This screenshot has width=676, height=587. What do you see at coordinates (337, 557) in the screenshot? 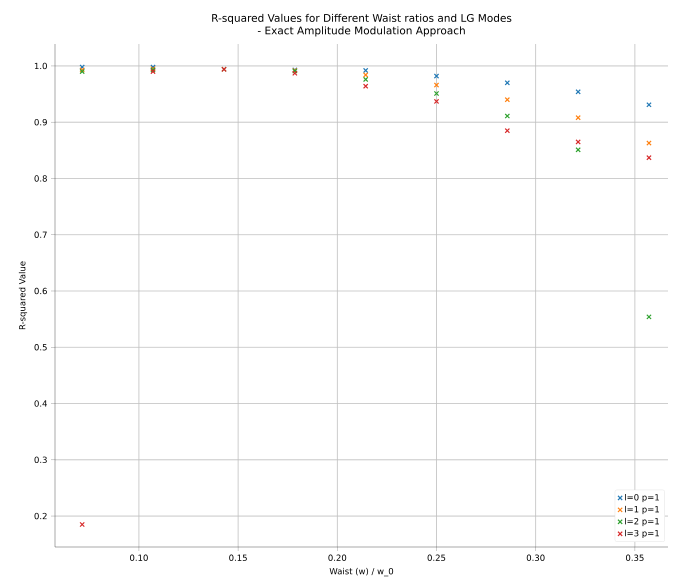
I see `x-tick-label: 0.20` at bounding box center [337, 557].